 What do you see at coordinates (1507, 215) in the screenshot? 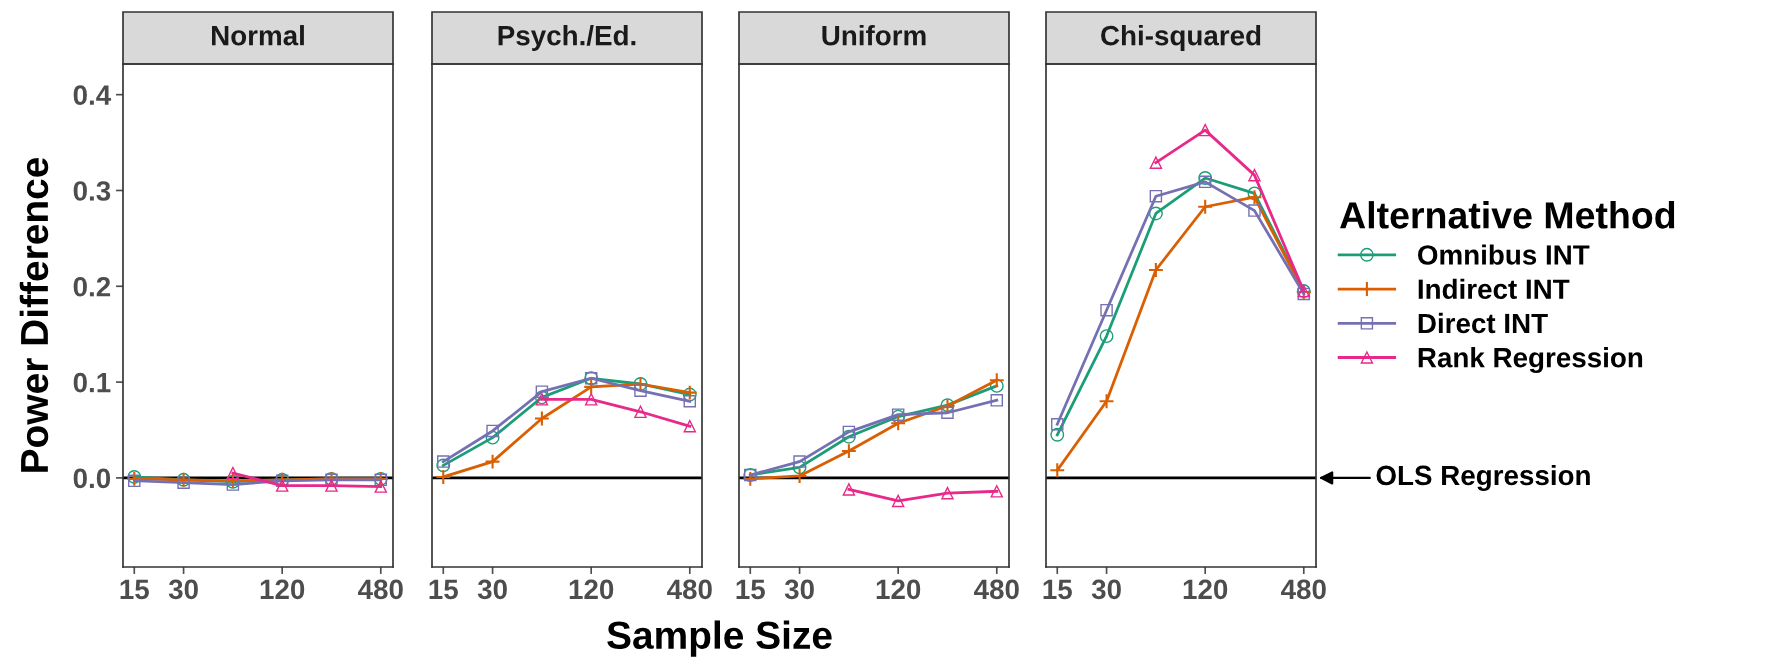
I see `legend-title: Alternative Method` at bounding box center [1507, 215].